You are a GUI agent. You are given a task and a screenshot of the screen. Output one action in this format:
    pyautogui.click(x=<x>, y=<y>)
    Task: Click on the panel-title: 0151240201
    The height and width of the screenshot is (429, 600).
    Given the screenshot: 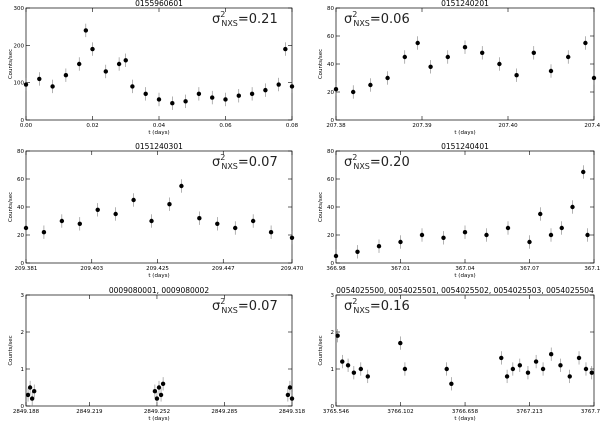 What is the action you would take?
    pyautogui.click(x=465, y=4)
    